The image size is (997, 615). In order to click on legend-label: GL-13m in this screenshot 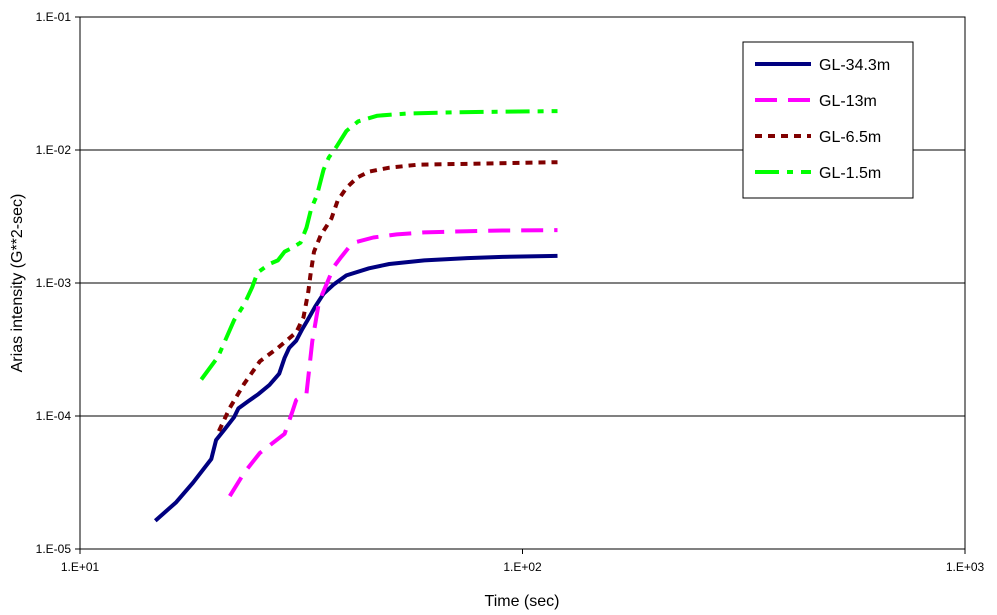, I will do `click(848, 101)`.